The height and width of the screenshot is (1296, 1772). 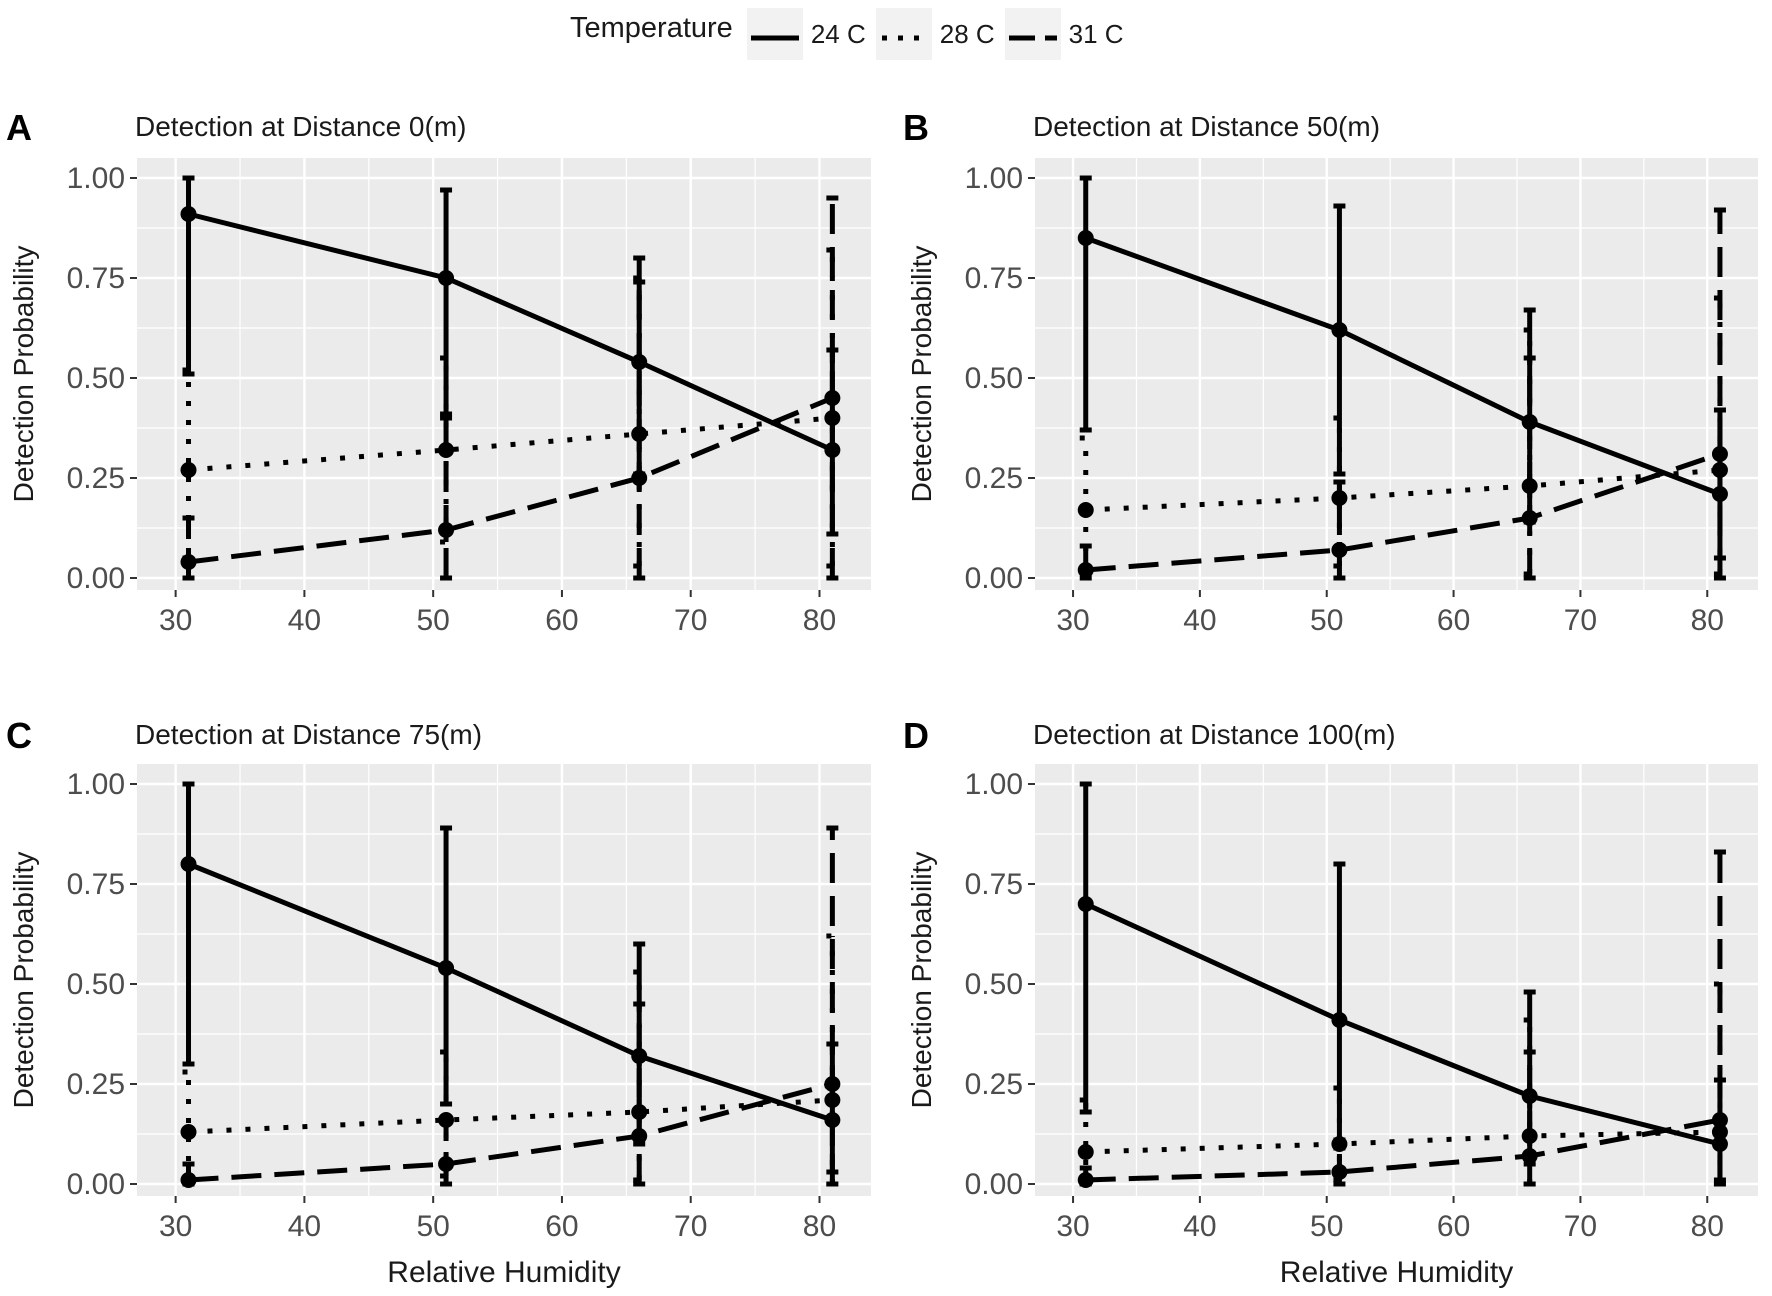 I want to click on legend-item-24c: 24 C, so click(x=806, y=34).